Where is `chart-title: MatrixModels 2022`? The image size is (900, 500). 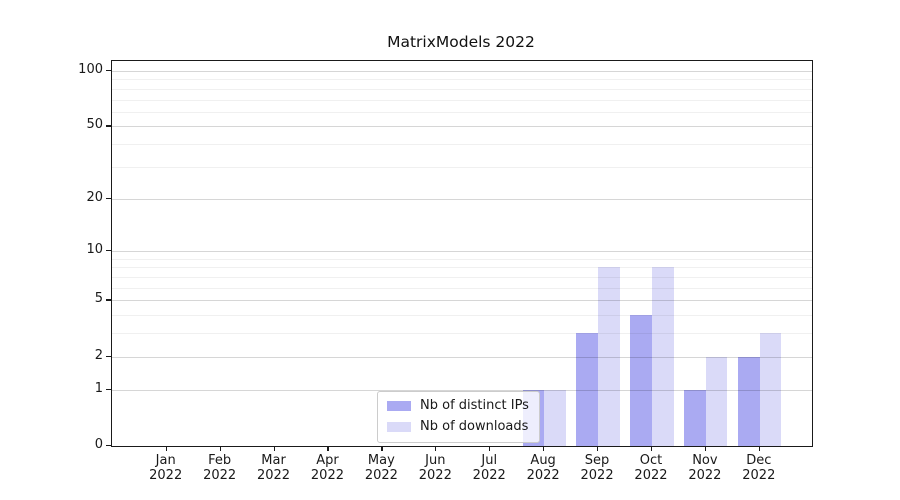 chart-title: MatrixModels 2022 is located at coordinates (461, 42).